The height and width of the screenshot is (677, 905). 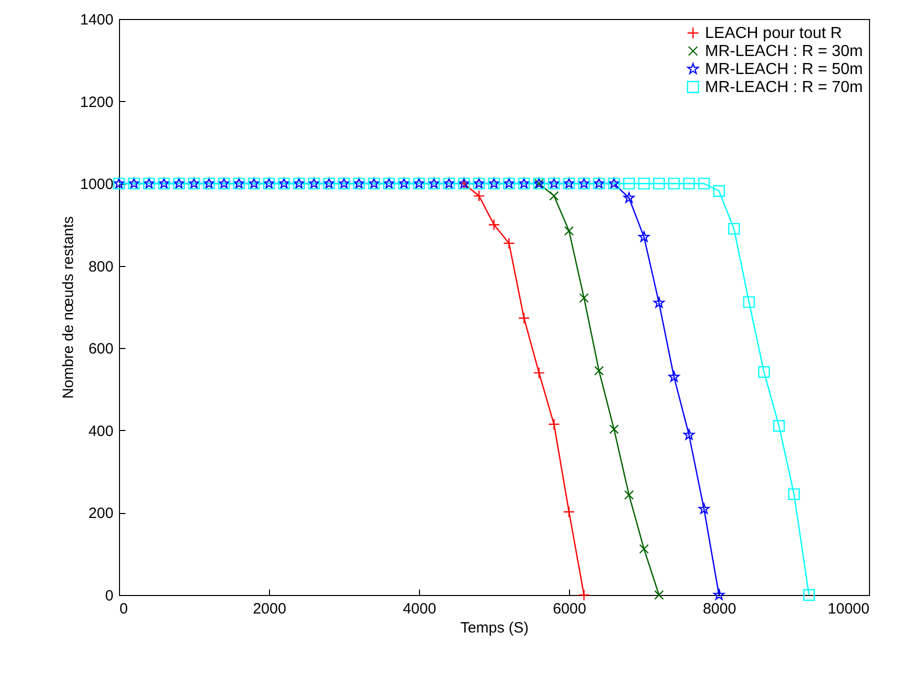 What do you see at coordinates (101, 349) in the screenshot?
I see `y-tick-label: 600` at bounding box center [101, 349].